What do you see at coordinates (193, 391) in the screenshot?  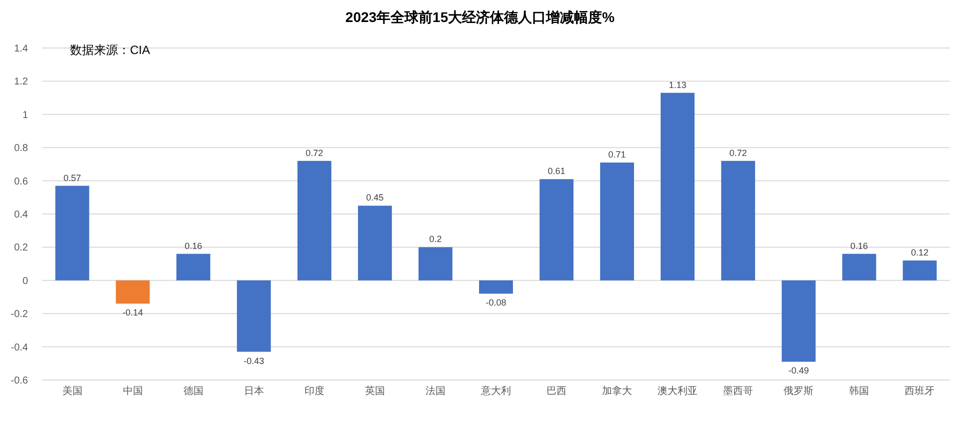 I see `x-tick-label: 德国` at bounding box center [193, 391].